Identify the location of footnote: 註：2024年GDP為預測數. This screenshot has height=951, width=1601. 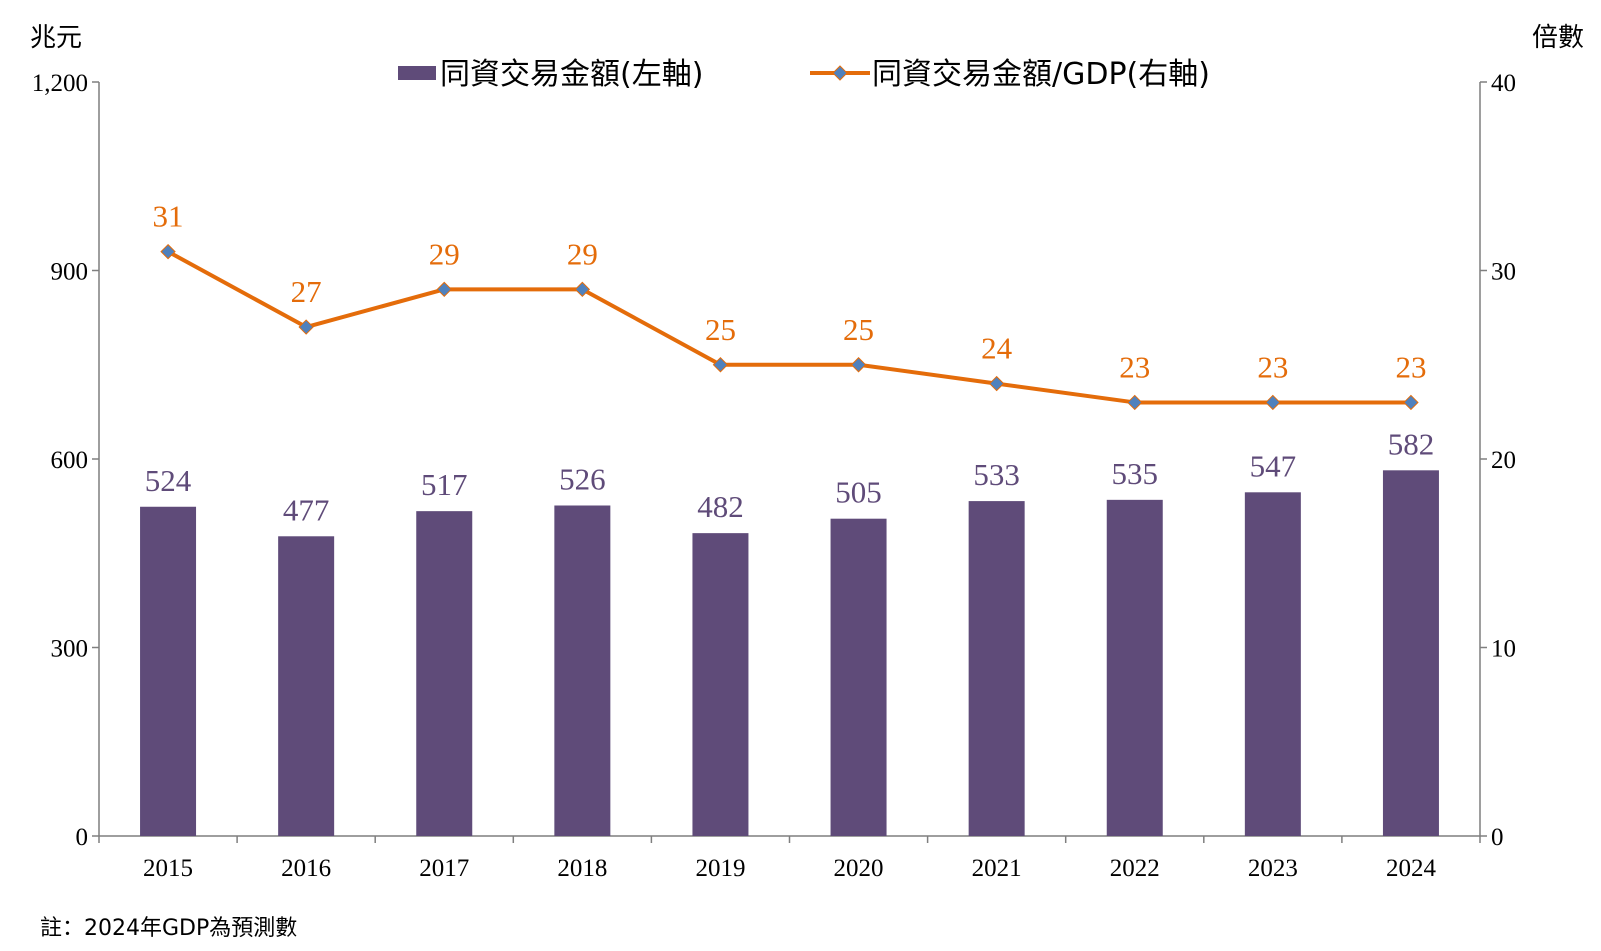
(168, 928).